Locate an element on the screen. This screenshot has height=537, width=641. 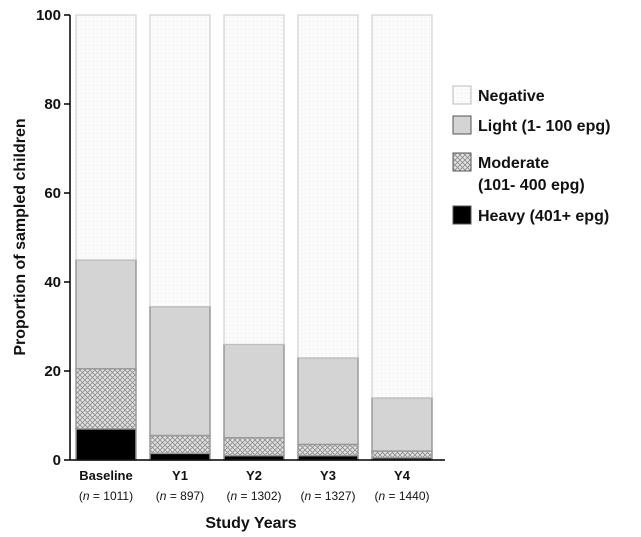
sample-size-y4: (n = 1440) is located at coordinates (401, 496).